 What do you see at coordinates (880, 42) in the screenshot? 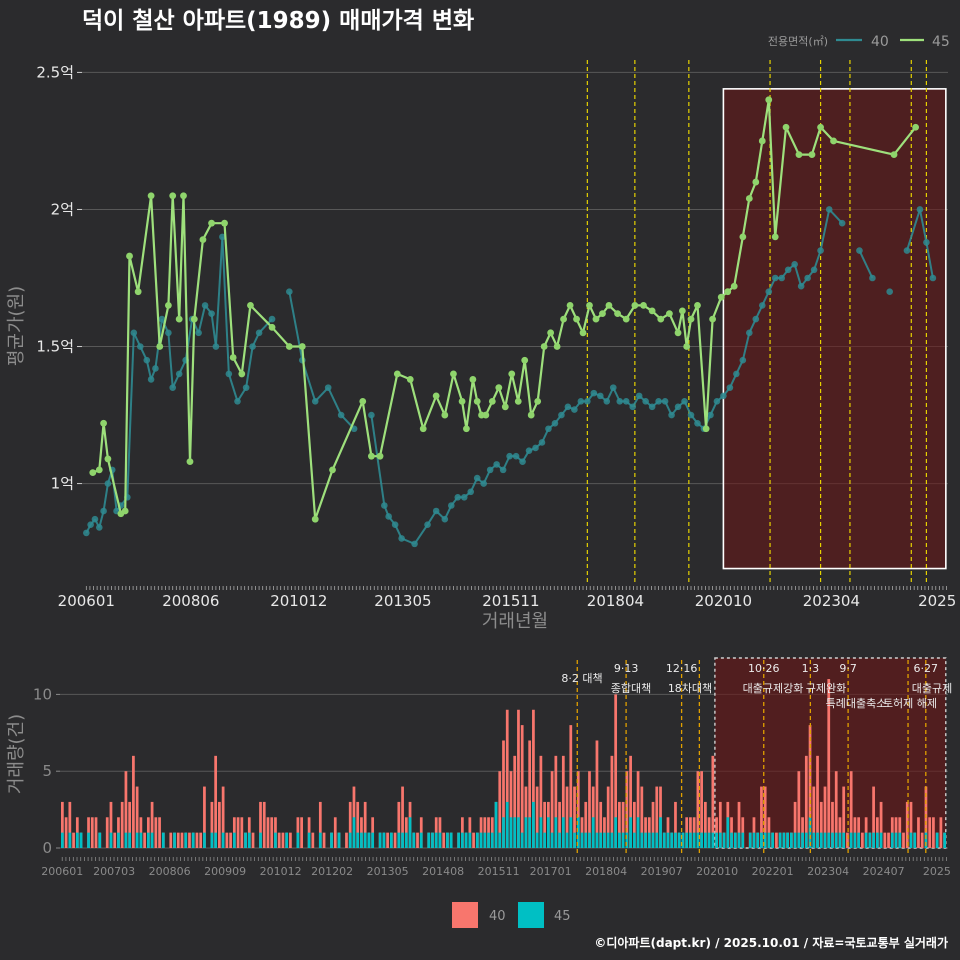
I see `legend-label-40: 40` at bounding box center [880, 42].